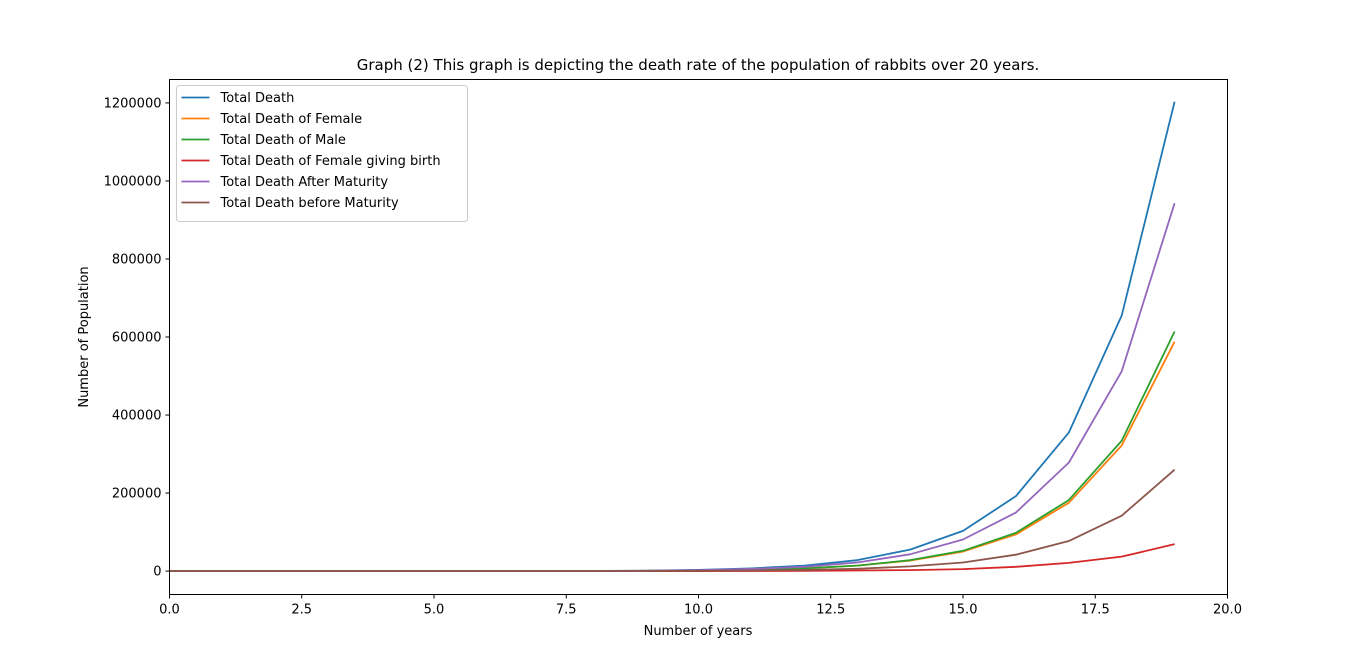 The width and height of the screenshot is (1364, 667). What do you see at coordinates (963, 610) in the screenshot?
I see `x-tick-label: 15.0` at bounding box center [963, 610].